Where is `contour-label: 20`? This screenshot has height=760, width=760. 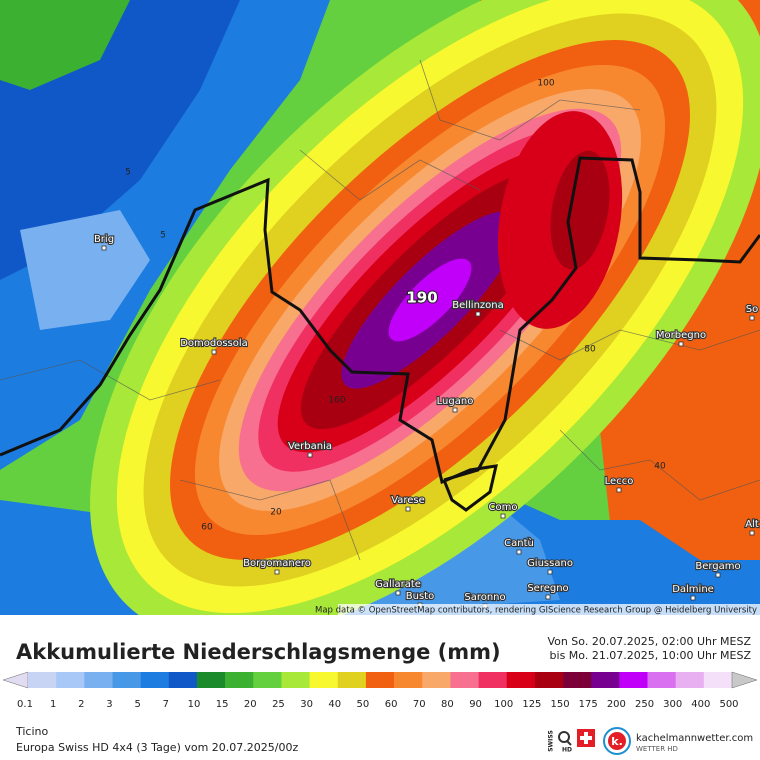
contour-label: 20 is located at coordinates (276, 513).